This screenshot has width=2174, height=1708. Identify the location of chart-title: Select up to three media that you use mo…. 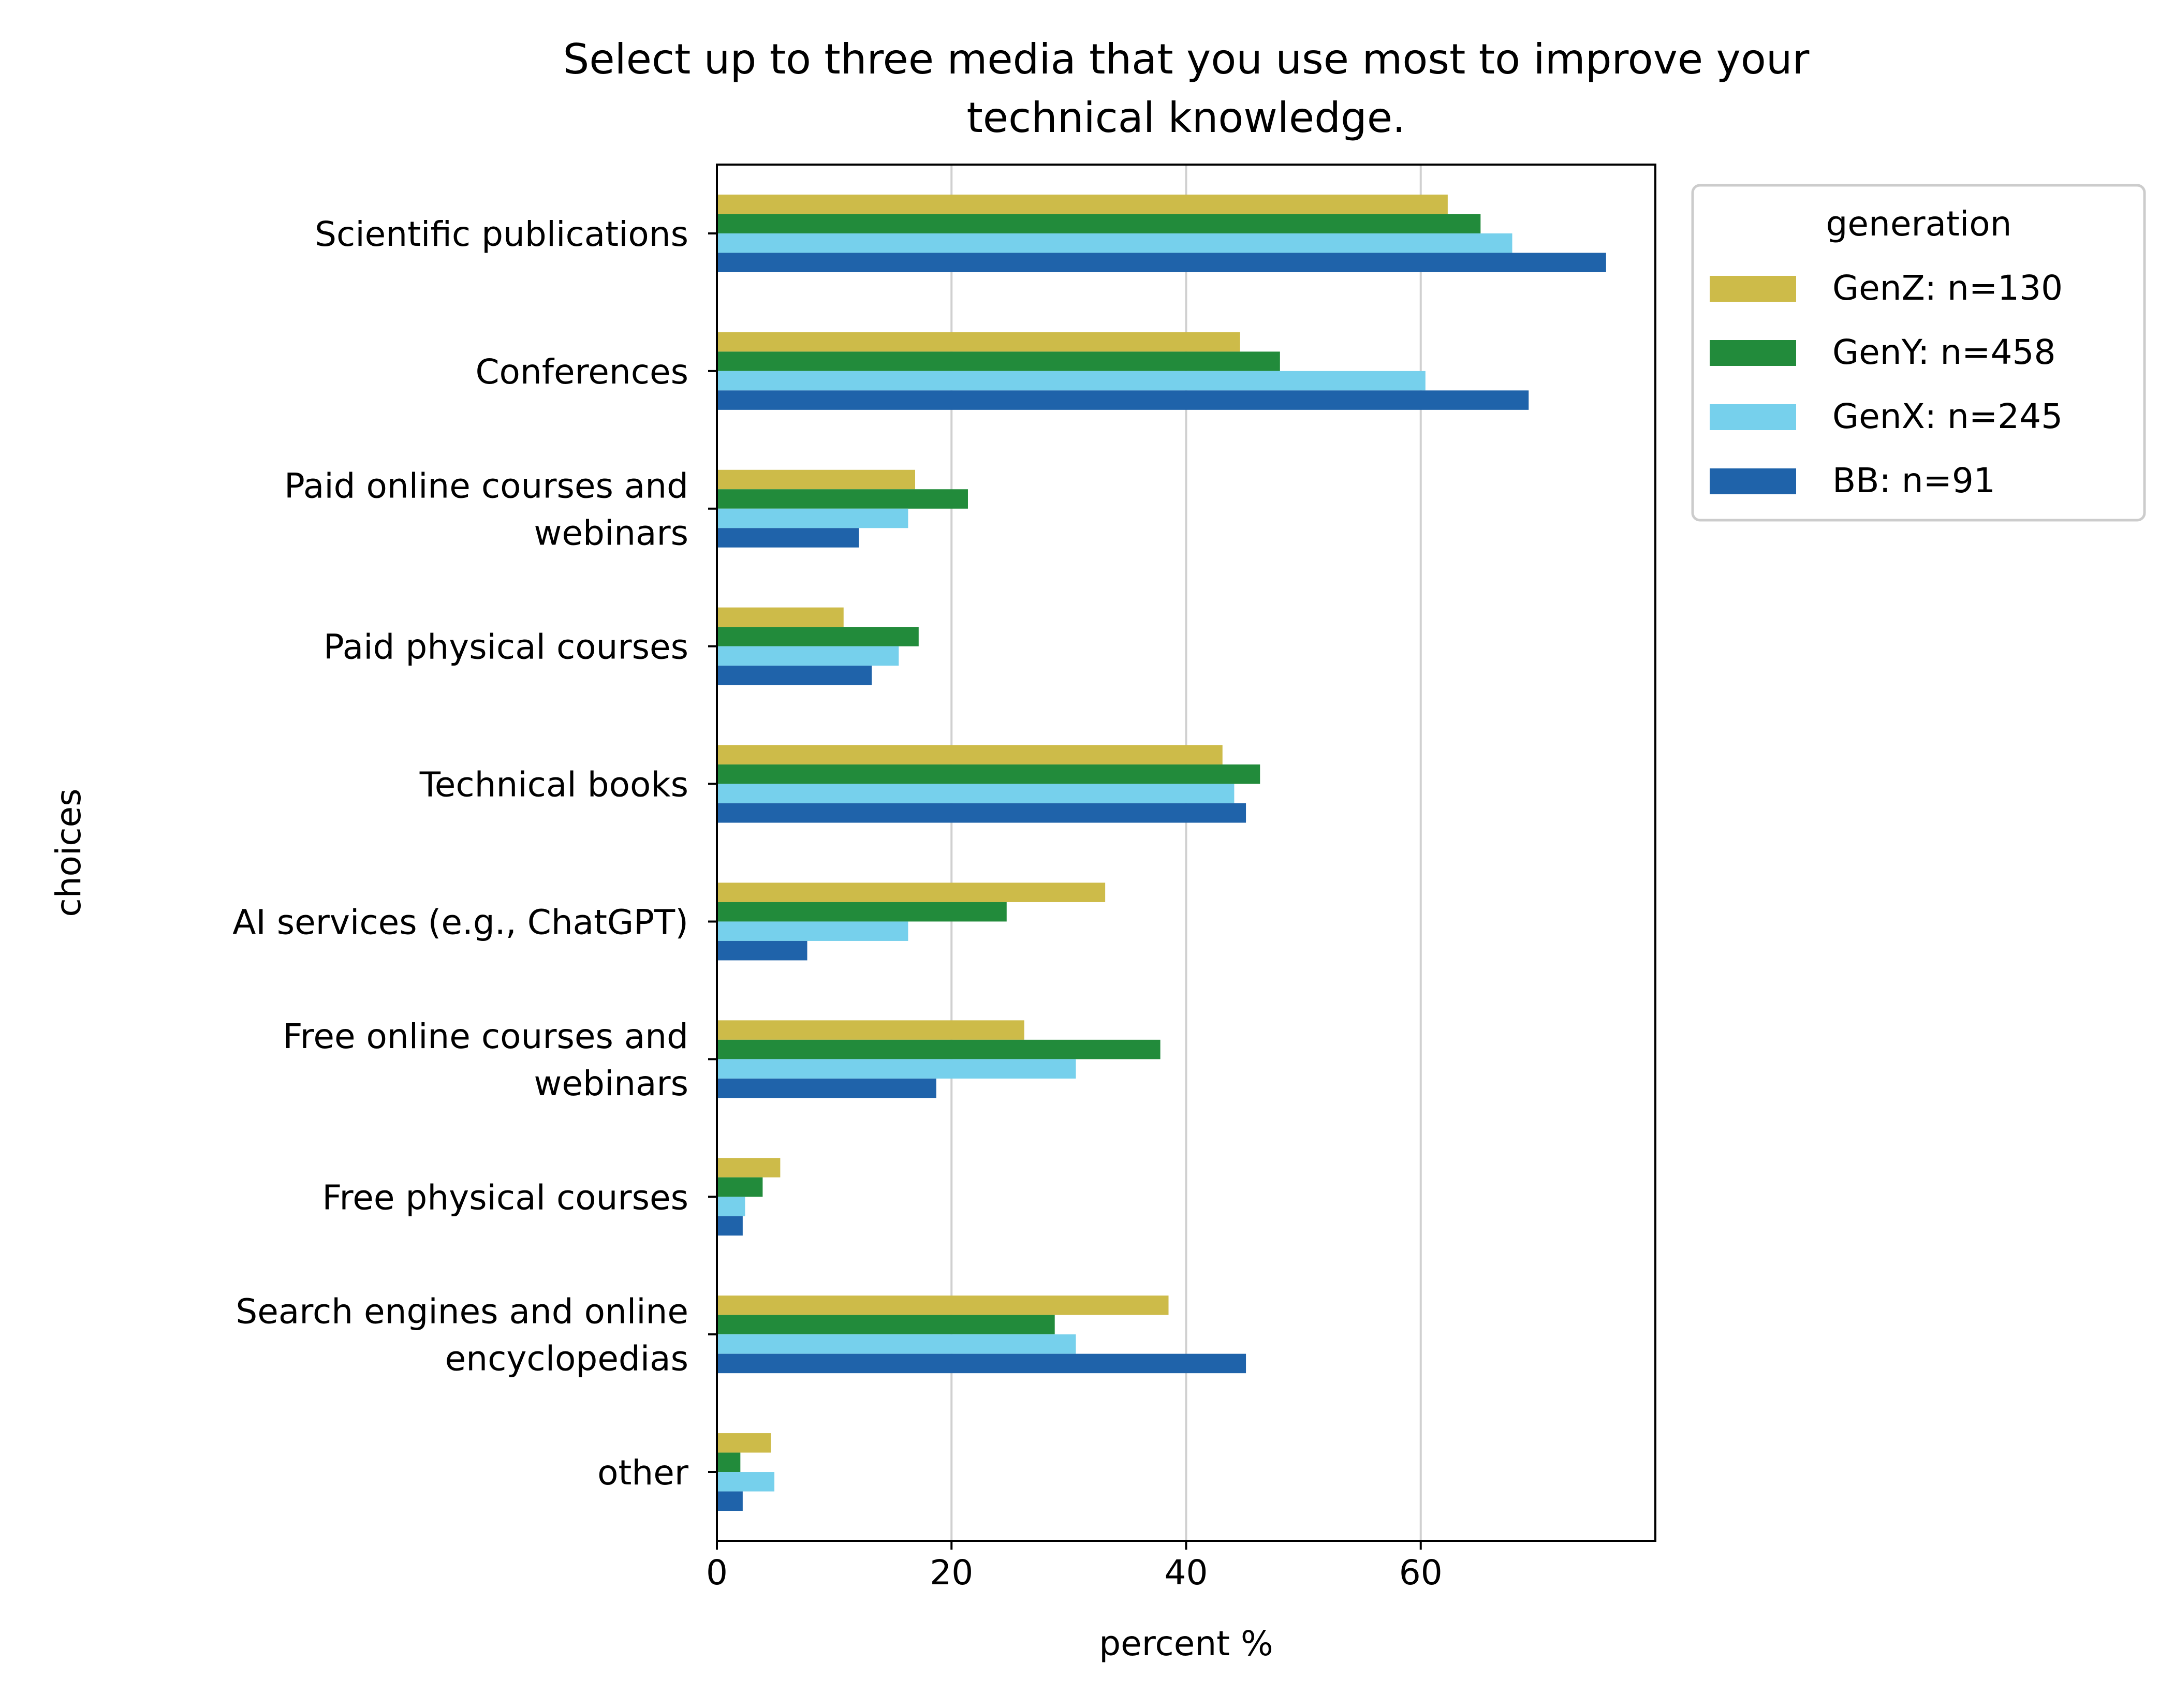
(1186, 88).